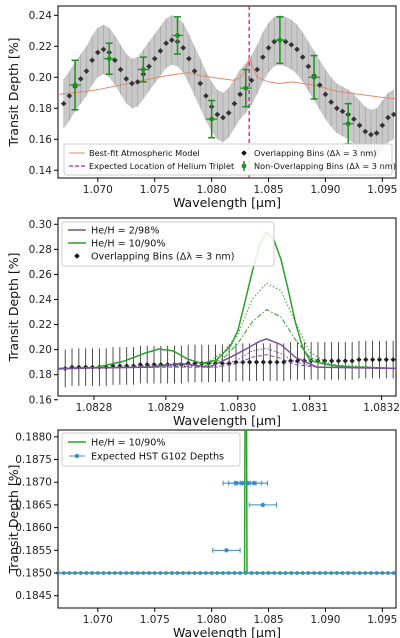 The width and height of the screenshot is (400, 638). I want to click on x-tick-label: 1.0829, so click(165, 408).